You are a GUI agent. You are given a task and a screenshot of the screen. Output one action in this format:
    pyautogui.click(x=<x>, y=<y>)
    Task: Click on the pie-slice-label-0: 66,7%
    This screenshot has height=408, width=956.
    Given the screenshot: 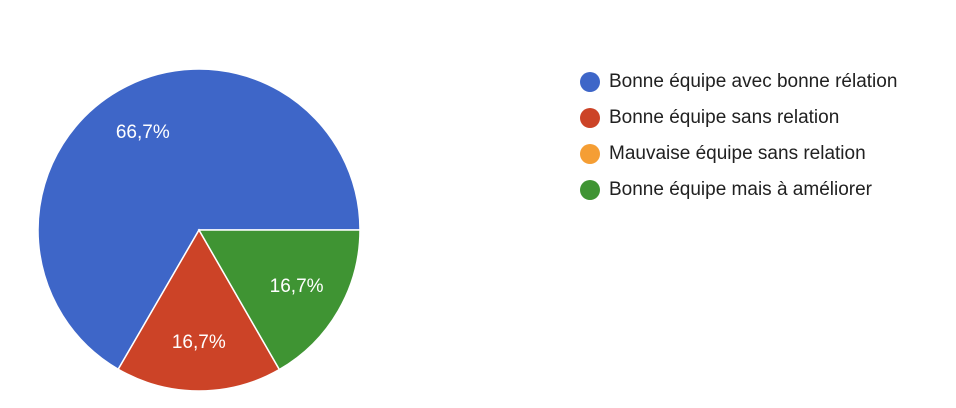 What is the action you would take?
    pyautogui.click(x=143, y=132)
    